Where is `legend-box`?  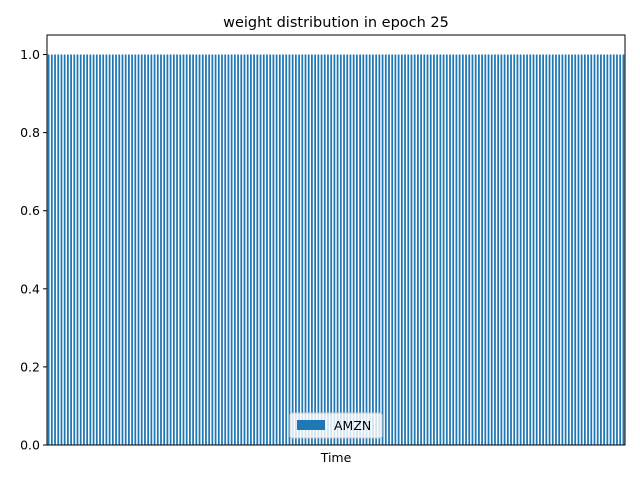
legend-box is located at coordinates (336, 425).